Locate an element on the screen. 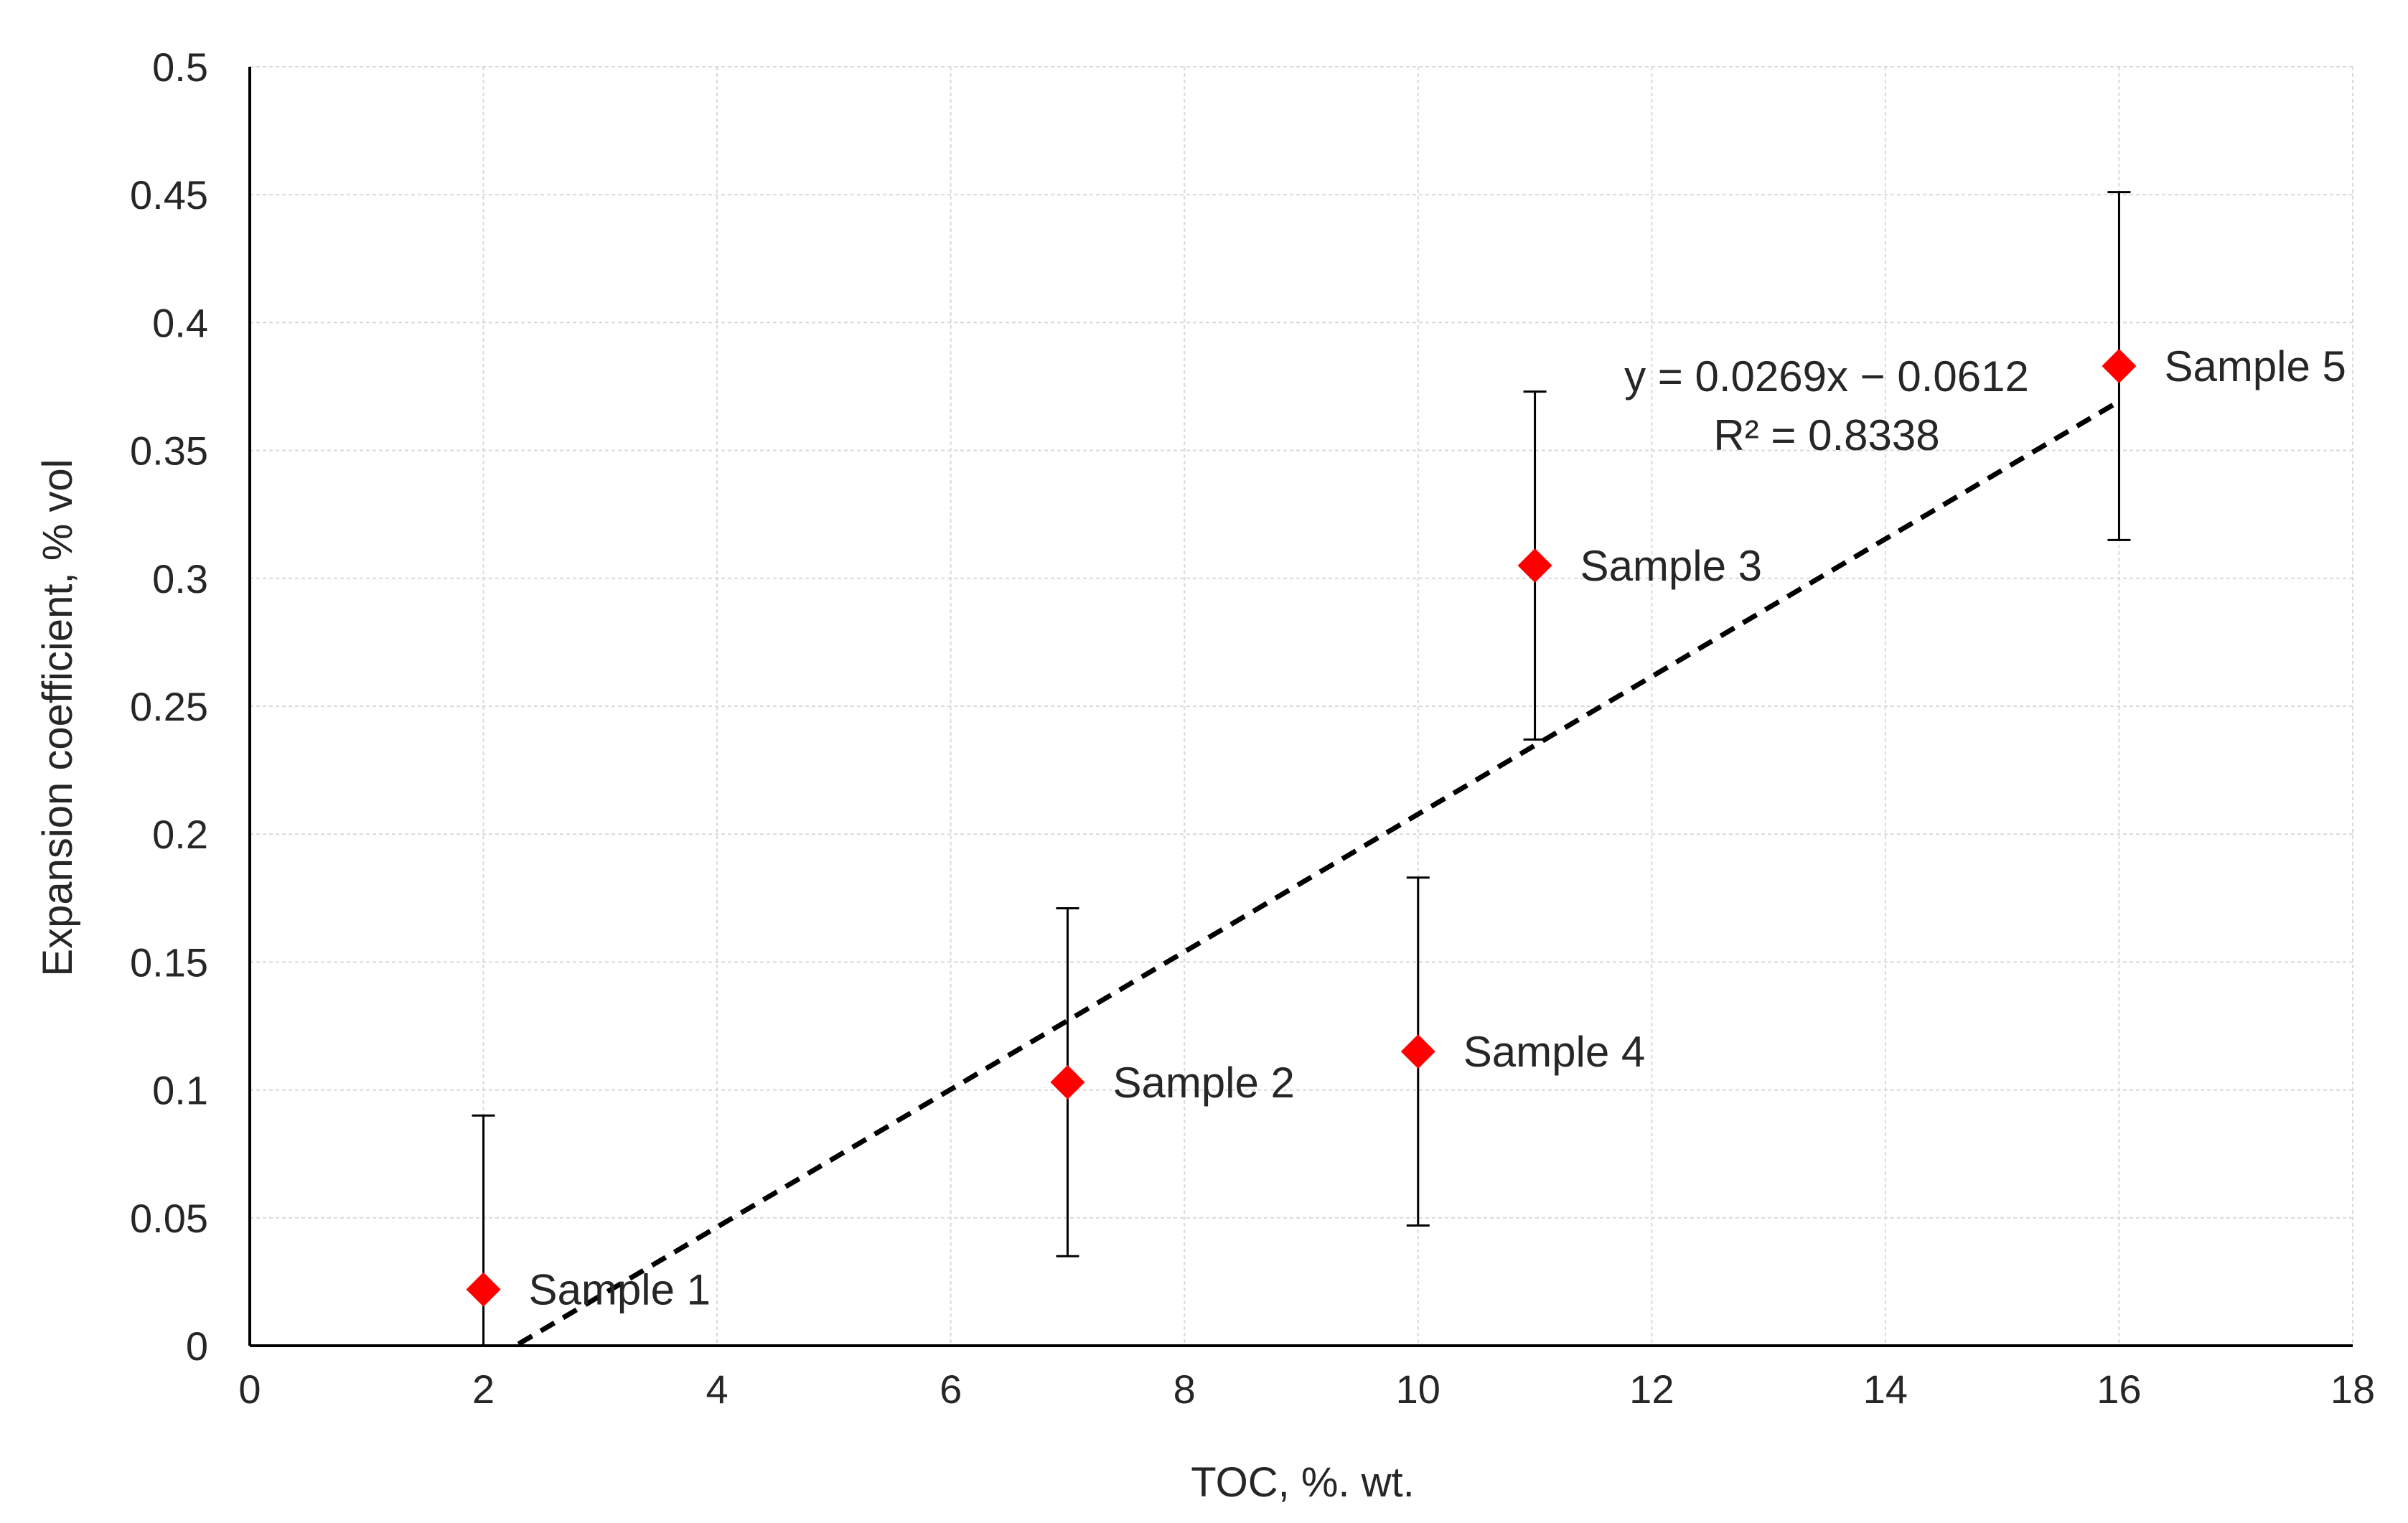 This screenshot has width=2408, height=1523. y-axis-title: Expansion coefficient, % vol is located at coordinates (58, 717).